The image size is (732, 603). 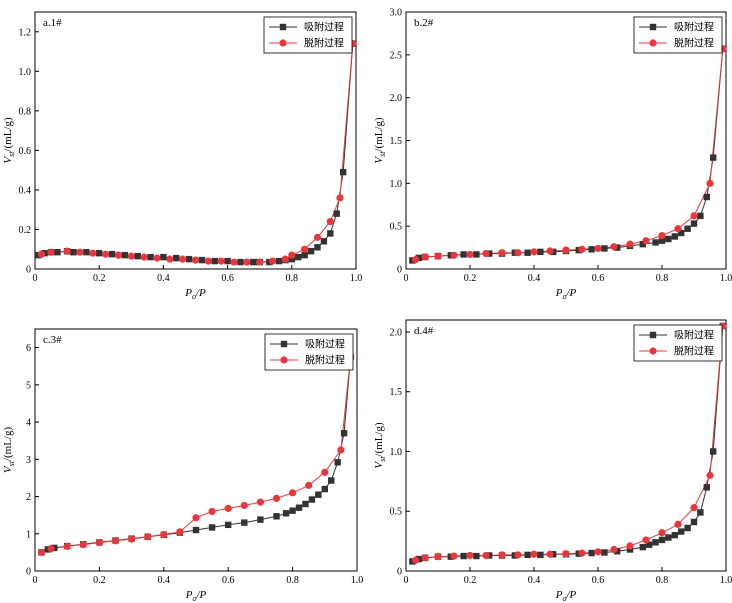 What do you see at coordinates (25, 111) in the screenshot?
I see `y-tick-label: 0.8` at bounding box center [25, 111].